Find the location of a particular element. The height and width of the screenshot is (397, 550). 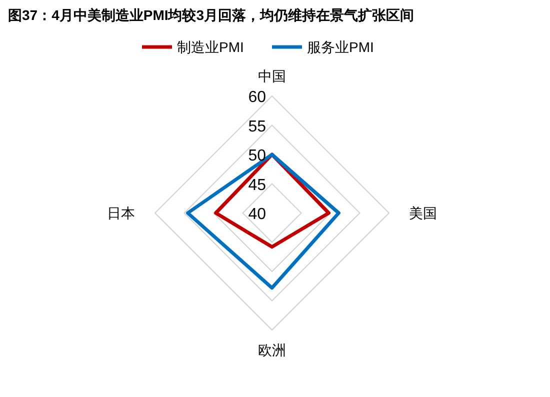

y-tick-label: 40 is located at coordinates (257, 214).